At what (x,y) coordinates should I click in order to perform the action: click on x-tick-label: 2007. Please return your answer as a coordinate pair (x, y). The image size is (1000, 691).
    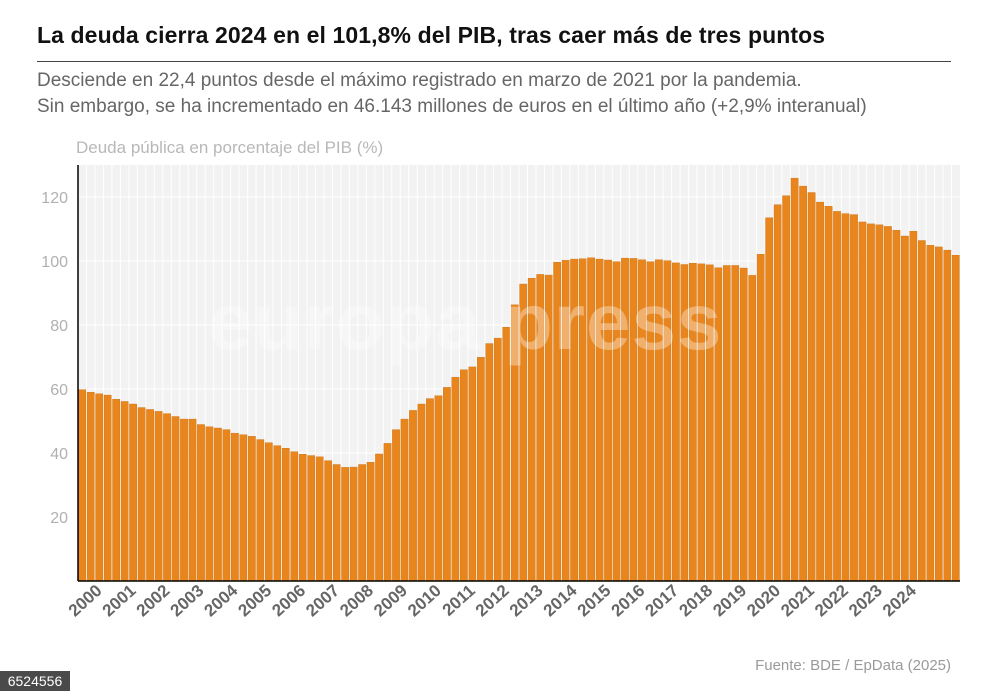
    Looking at the image, I should click on (322, 600).